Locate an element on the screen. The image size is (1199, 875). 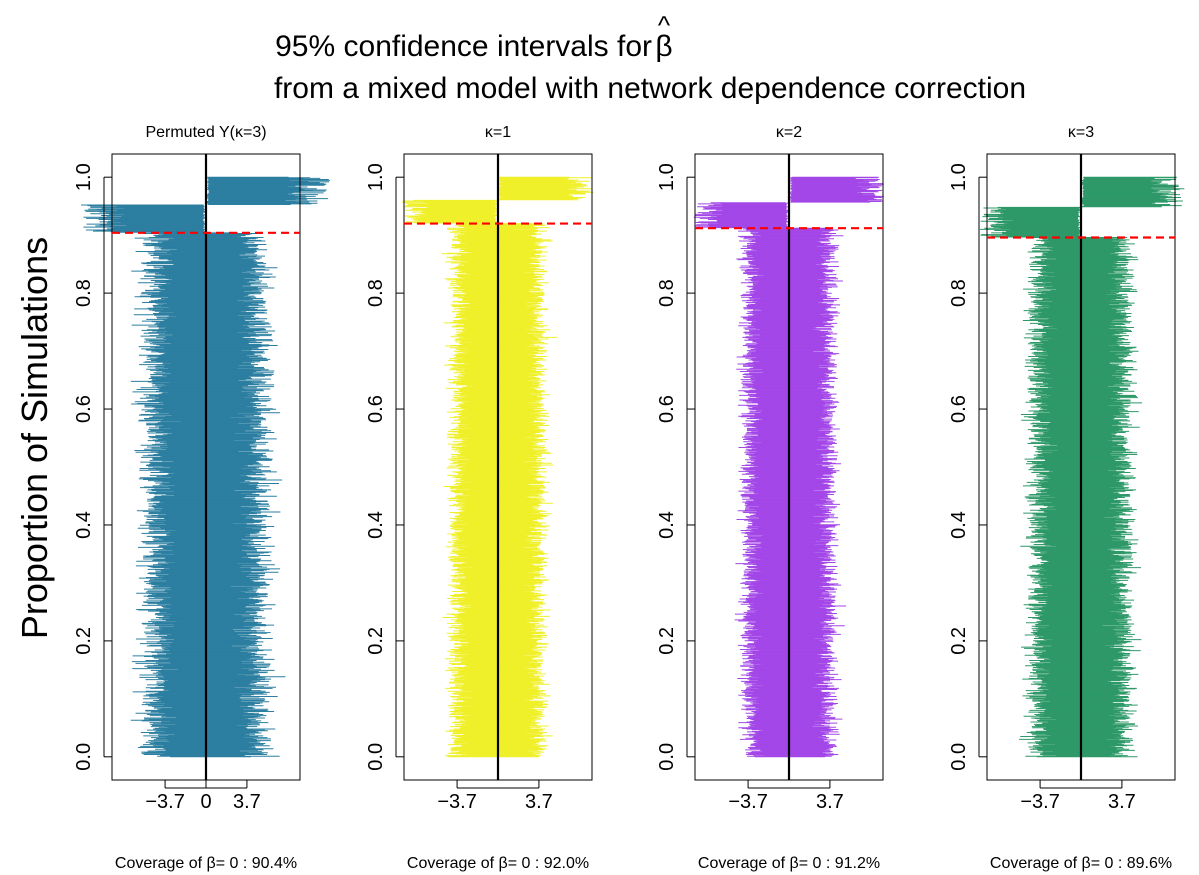
title-beta-symbol: β is located at coordinates (663, 46).